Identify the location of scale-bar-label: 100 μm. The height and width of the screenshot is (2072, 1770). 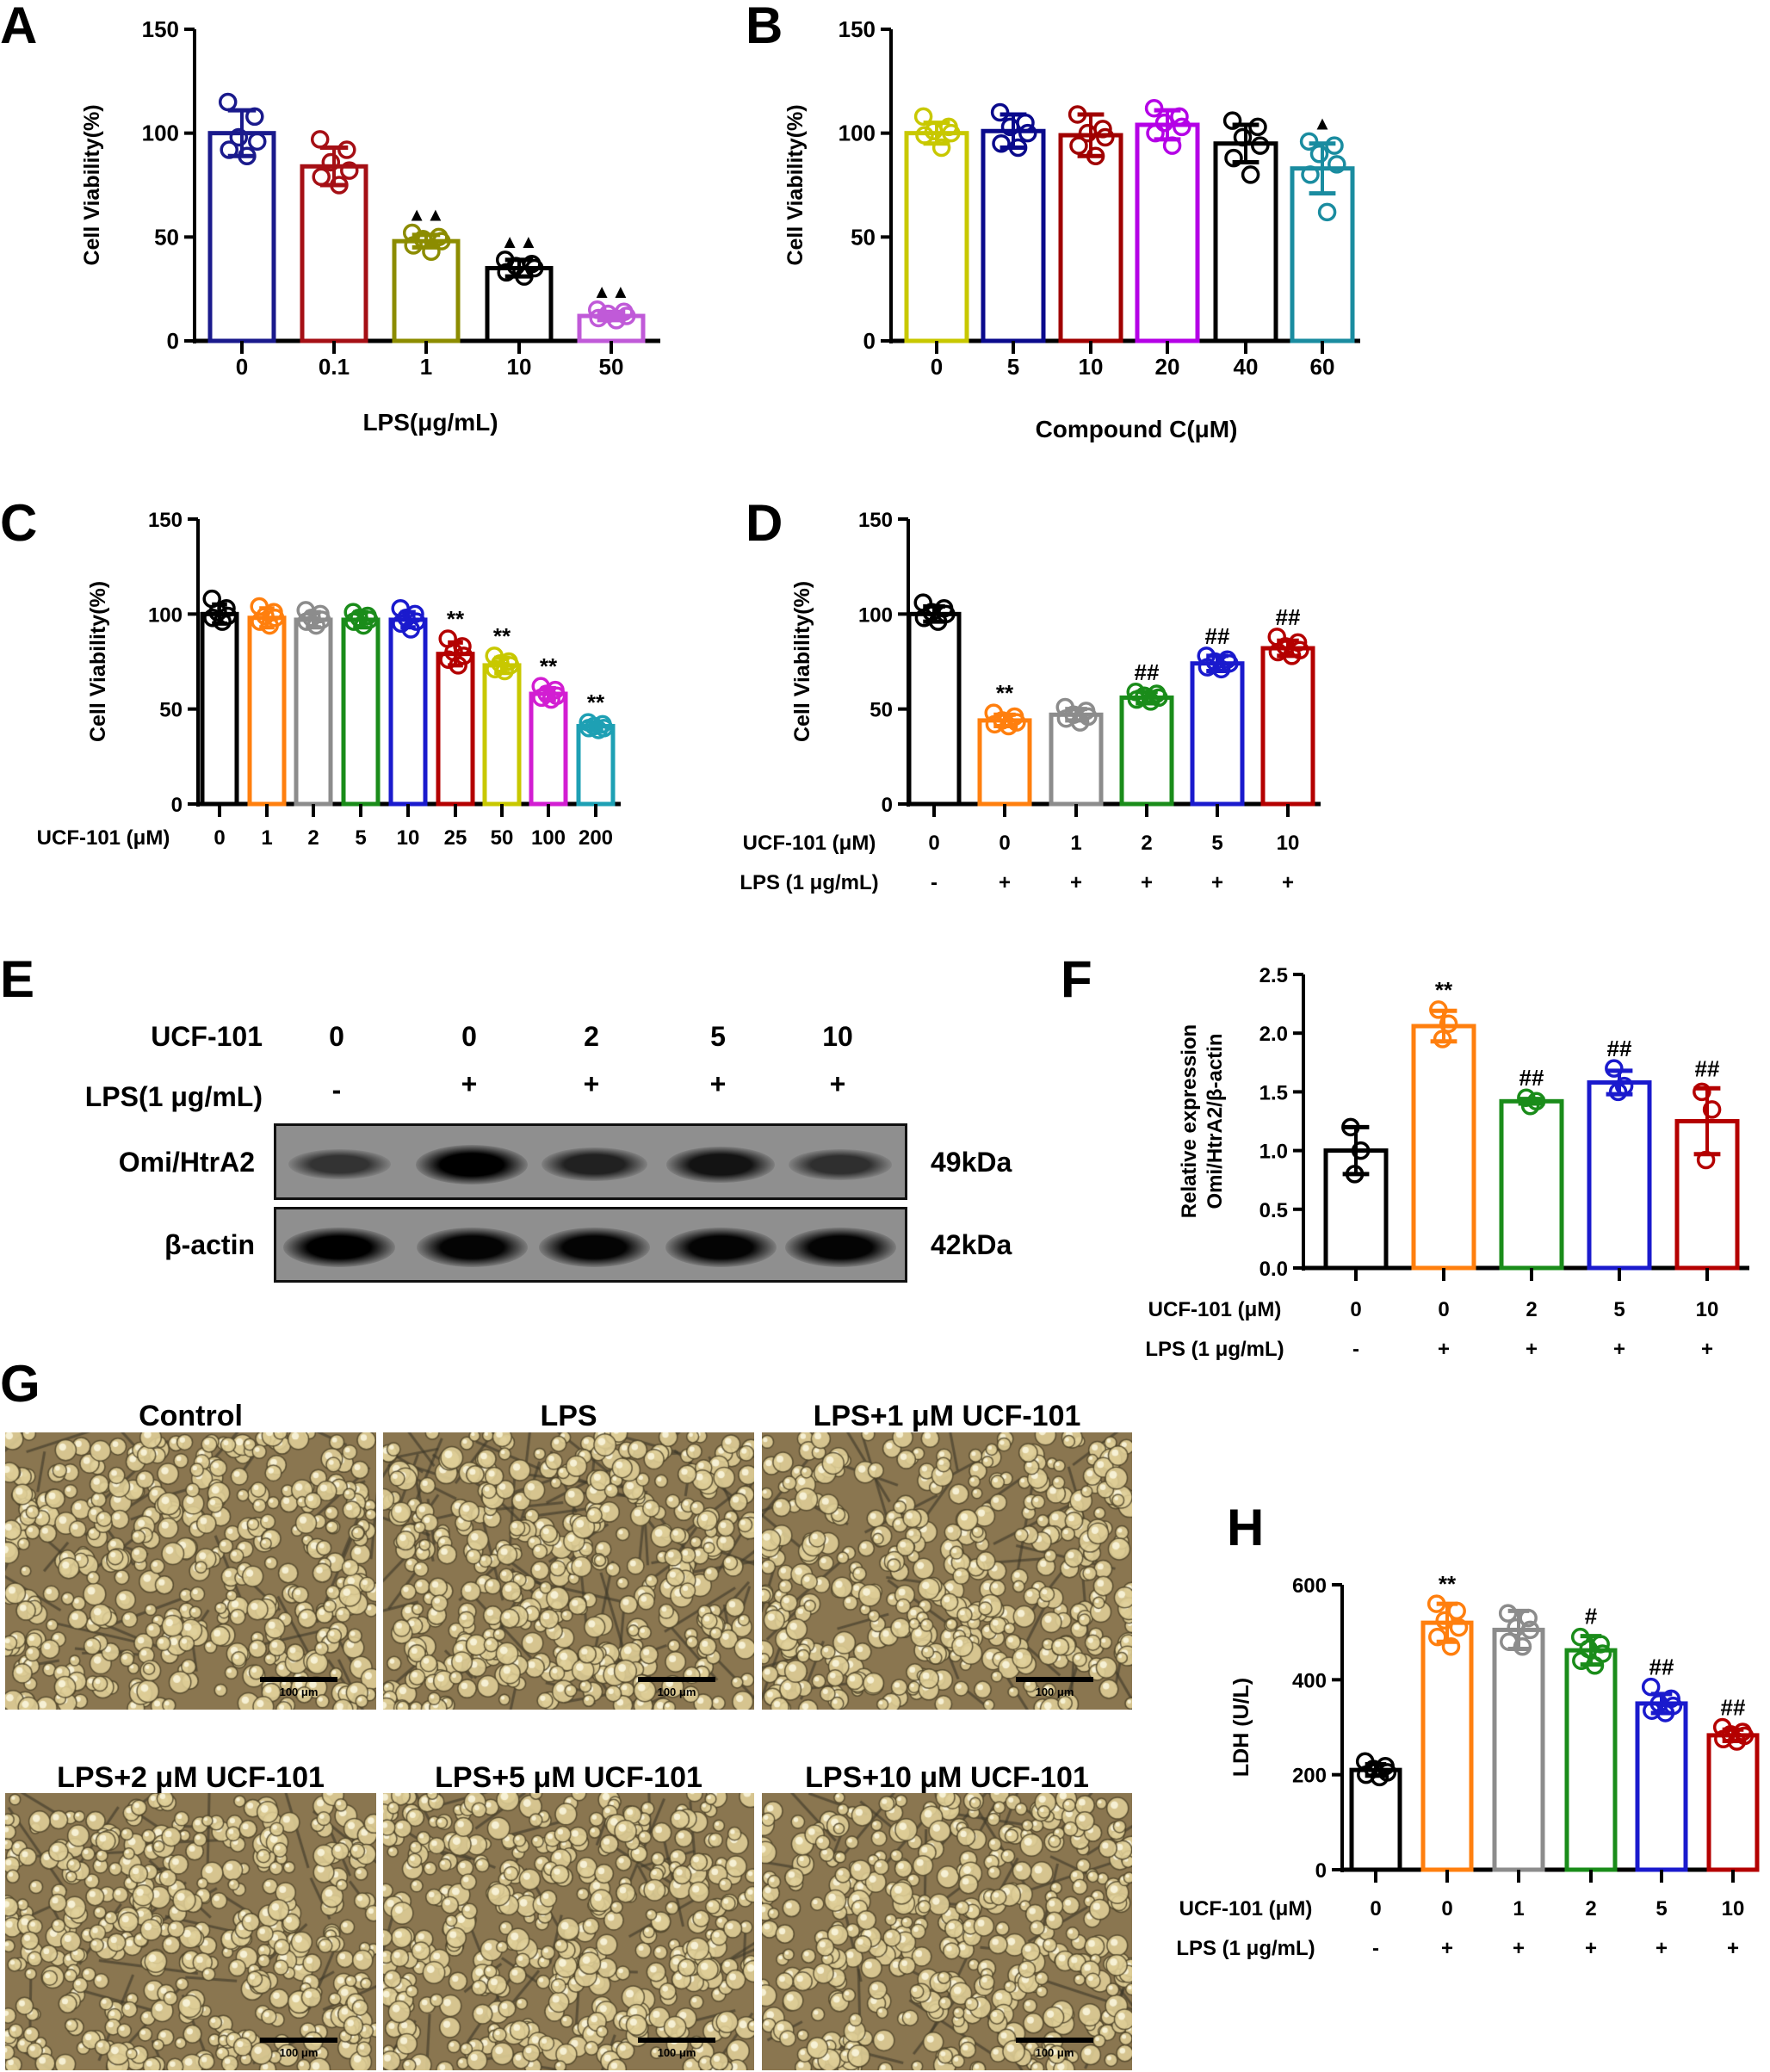
(1054, 1692).